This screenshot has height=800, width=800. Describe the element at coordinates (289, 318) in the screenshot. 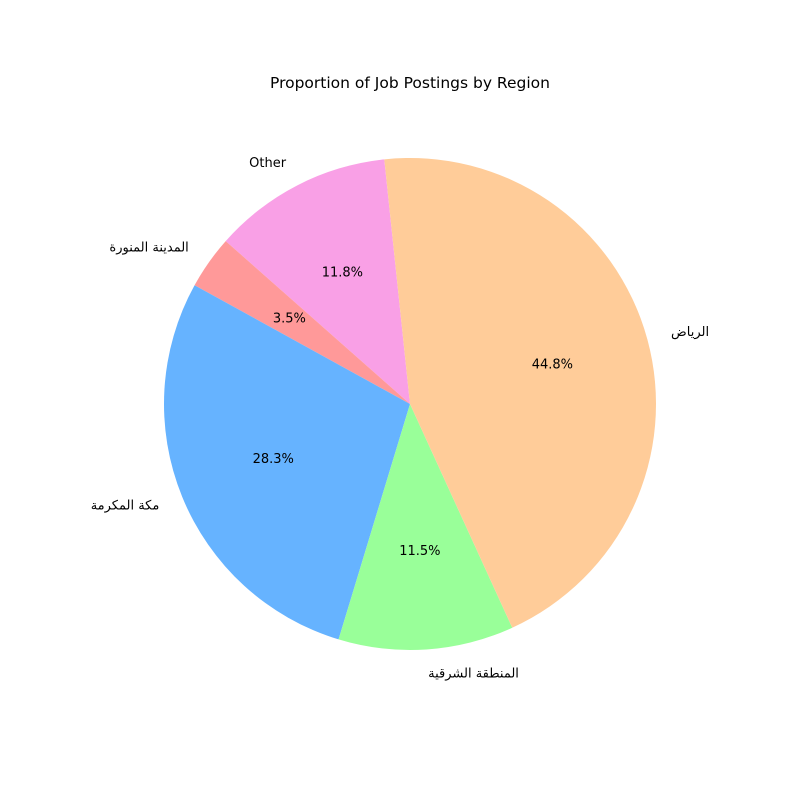

I see `pct-label-region-1: 3.5%` at that location.